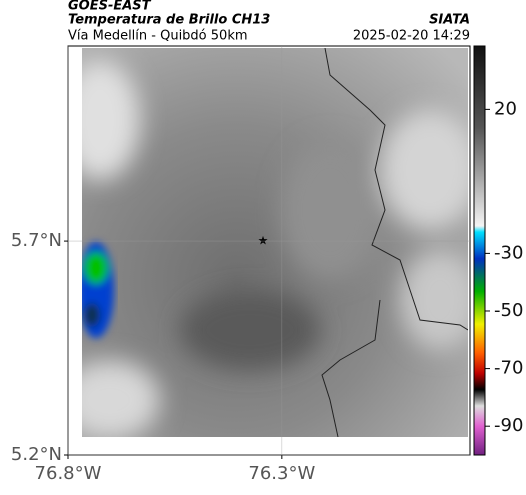  I want to click on source: GOES-EAST, so click(110, 7).